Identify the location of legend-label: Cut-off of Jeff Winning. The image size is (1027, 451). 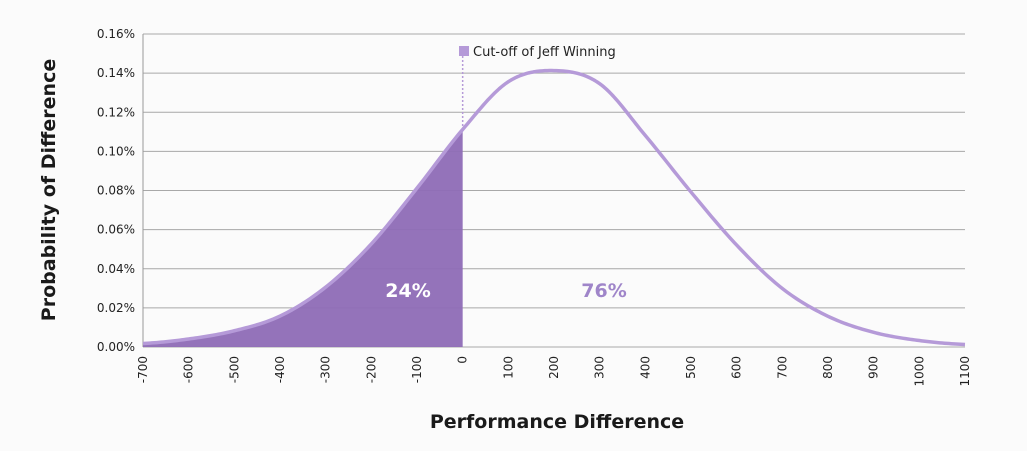
(544, 52).